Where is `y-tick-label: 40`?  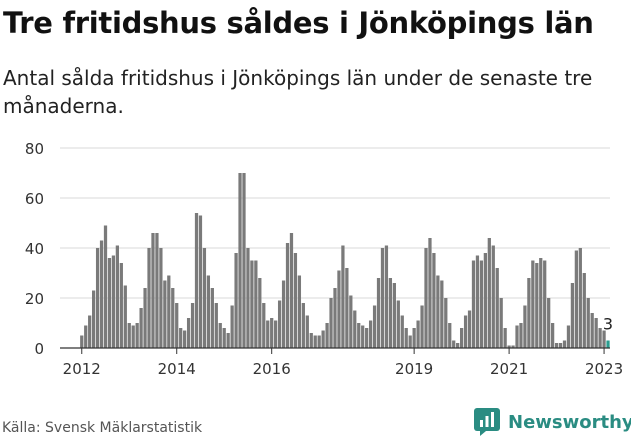
y-tick-label: 40 is located at coordinates (34, 249).